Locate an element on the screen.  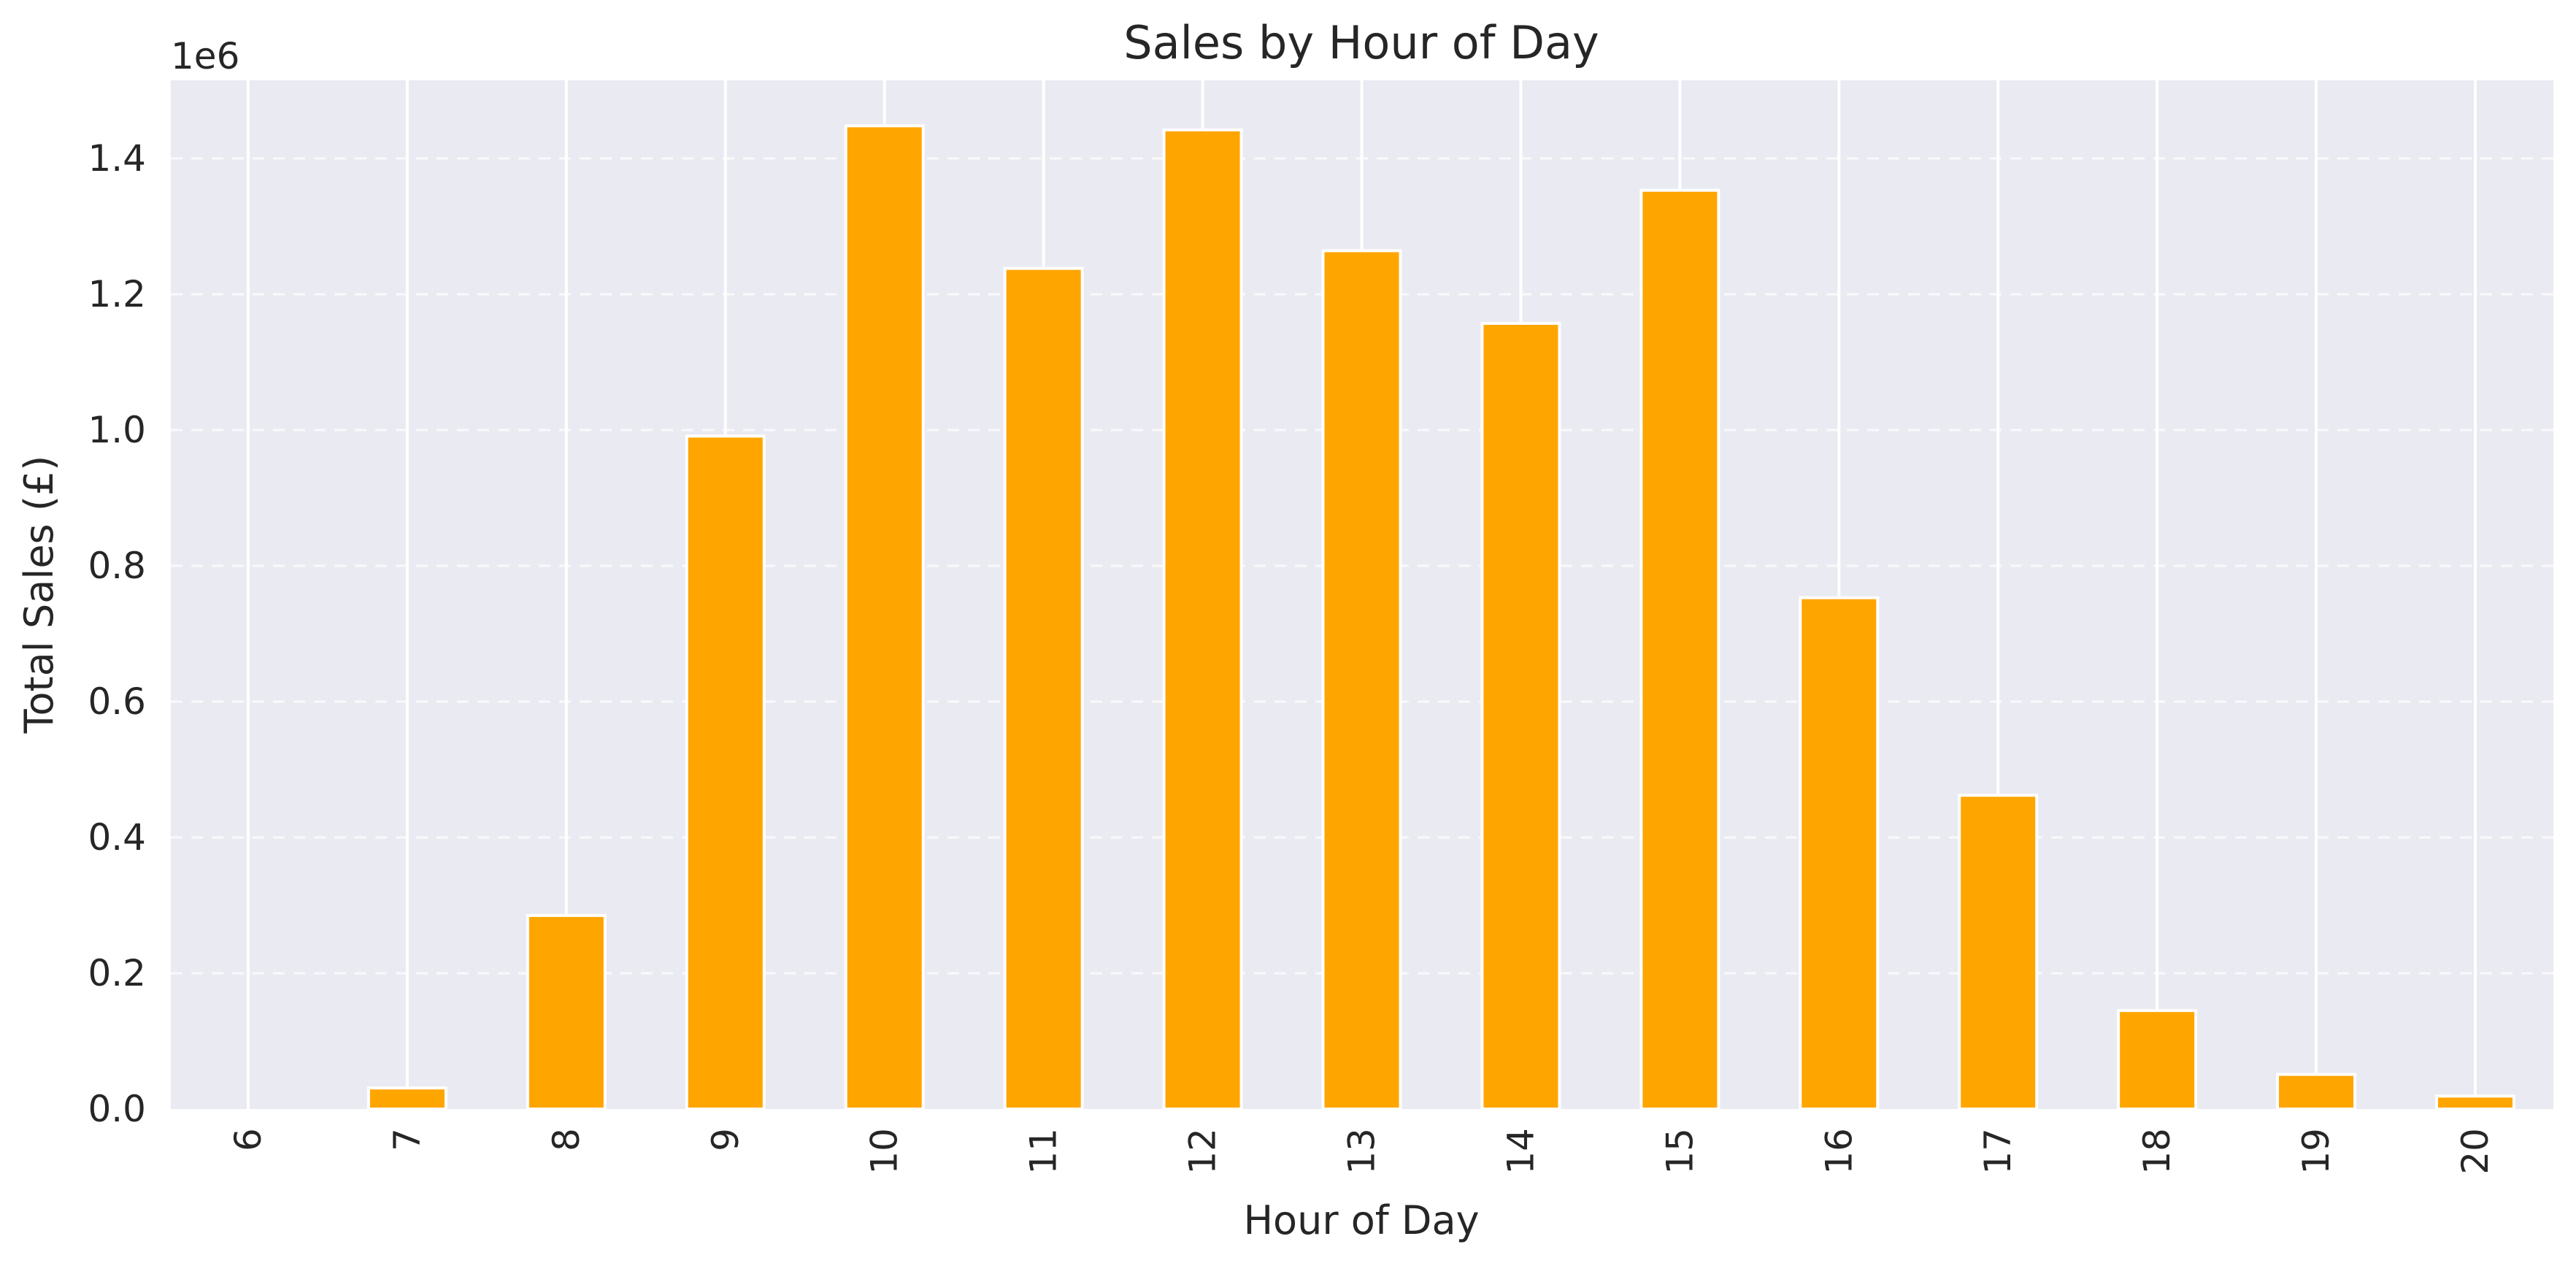
y-offset-label: 1e6 is located at coordinates (205, 56).